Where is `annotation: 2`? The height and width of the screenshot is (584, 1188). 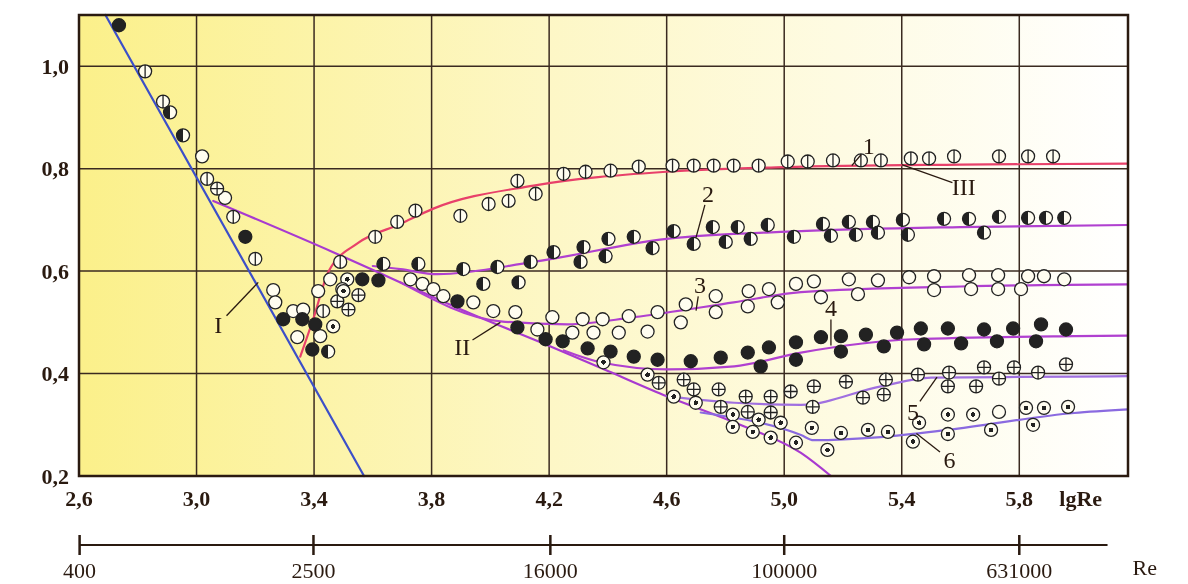
annotation: 2 is located at coordinates (708, 193).